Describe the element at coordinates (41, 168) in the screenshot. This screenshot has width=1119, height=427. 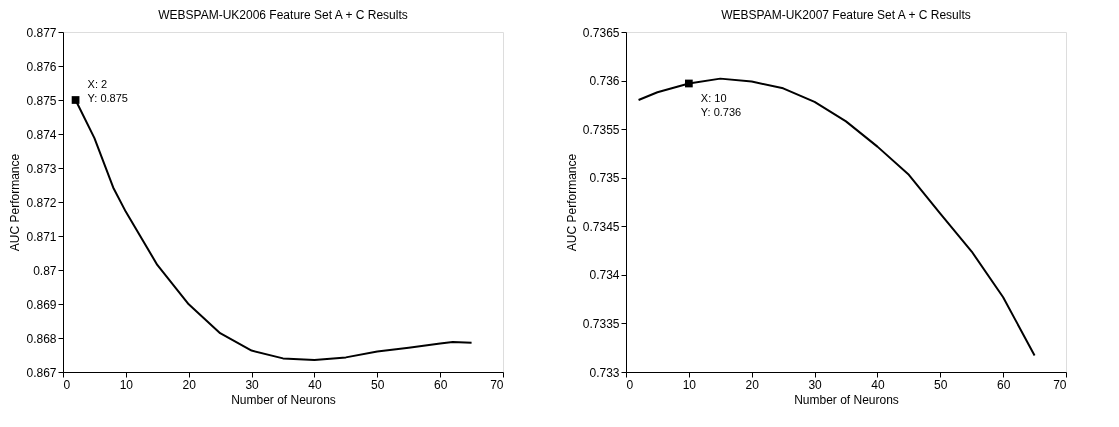
I see `y-tick-label: 0.873` at that location.